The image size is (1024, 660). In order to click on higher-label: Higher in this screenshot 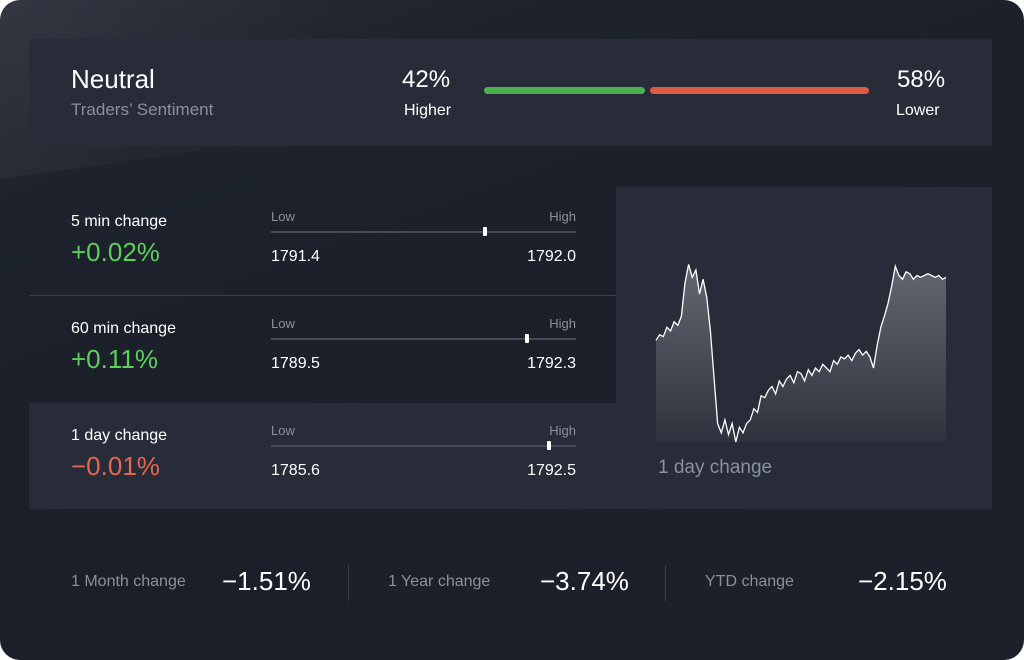, I will do `click(428, 110)`.